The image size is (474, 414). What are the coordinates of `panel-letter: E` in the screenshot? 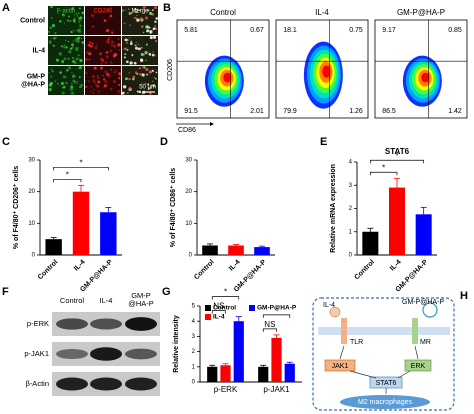 It's located at (323, 142).